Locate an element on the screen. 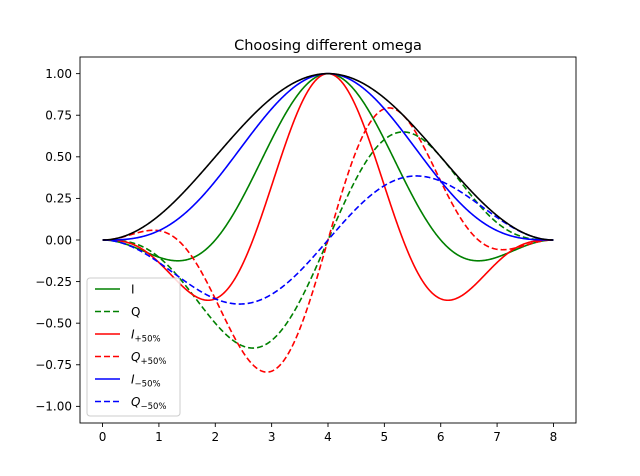 This screenshot has height=476, width=640. legend-label: I+50% is located at coordinates (146, 336).